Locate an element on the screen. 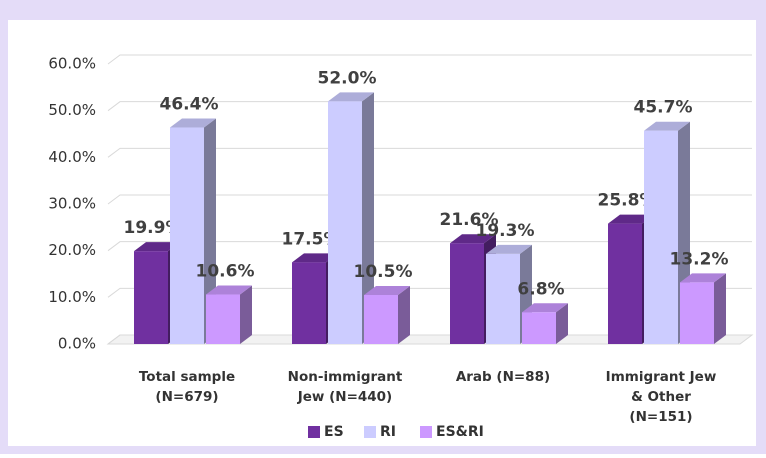 The image size is (766, 458). data-label: 21.6% is located at coordinates (469, 220).